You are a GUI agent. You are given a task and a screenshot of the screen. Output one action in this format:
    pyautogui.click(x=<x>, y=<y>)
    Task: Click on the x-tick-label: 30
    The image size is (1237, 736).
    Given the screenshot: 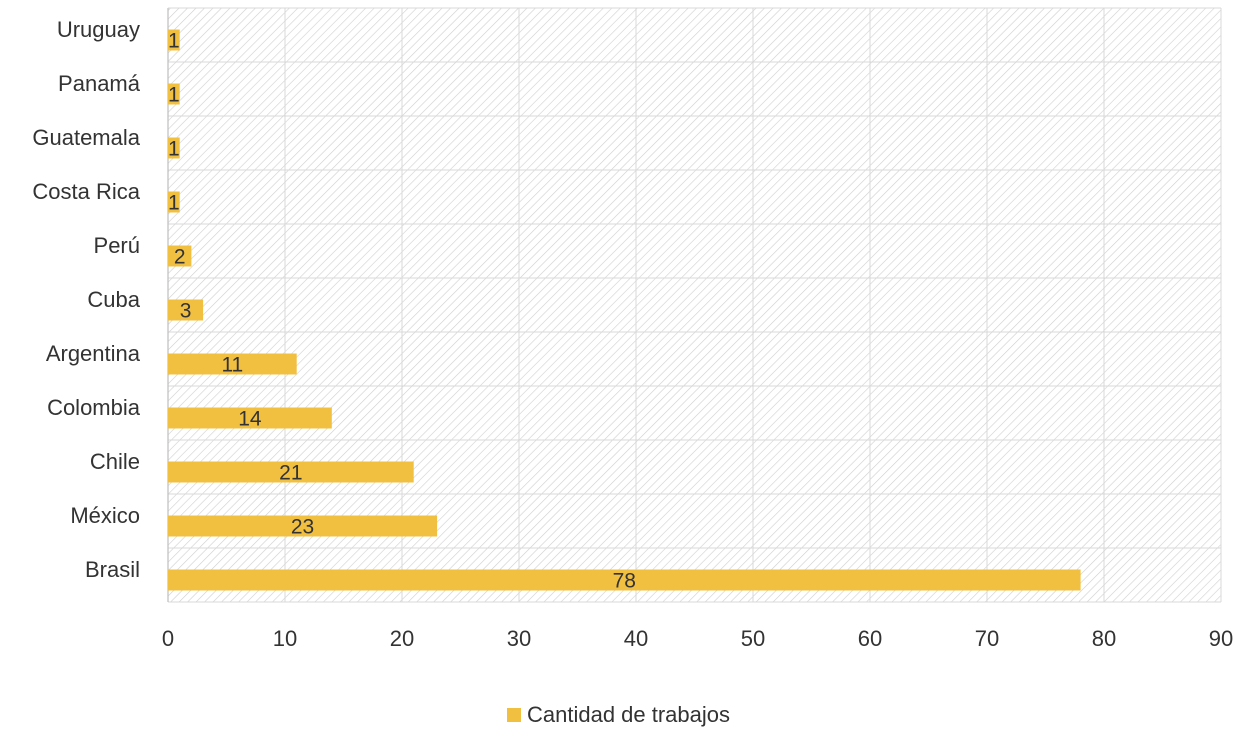 What is the action you would take?
    pyautogui.click(x=519, y=638)
    